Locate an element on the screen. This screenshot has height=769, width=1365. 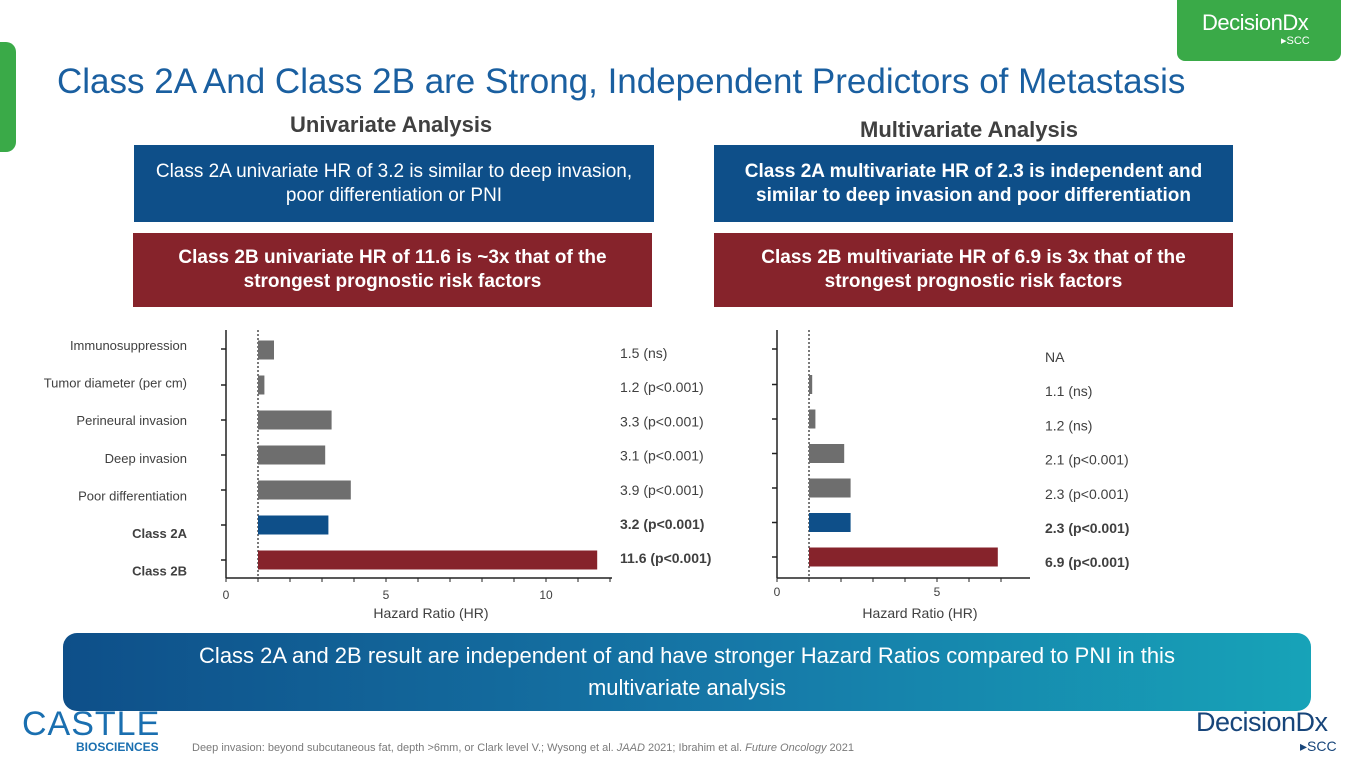
category-label: Class 2B is located at coordinates (159, 571).